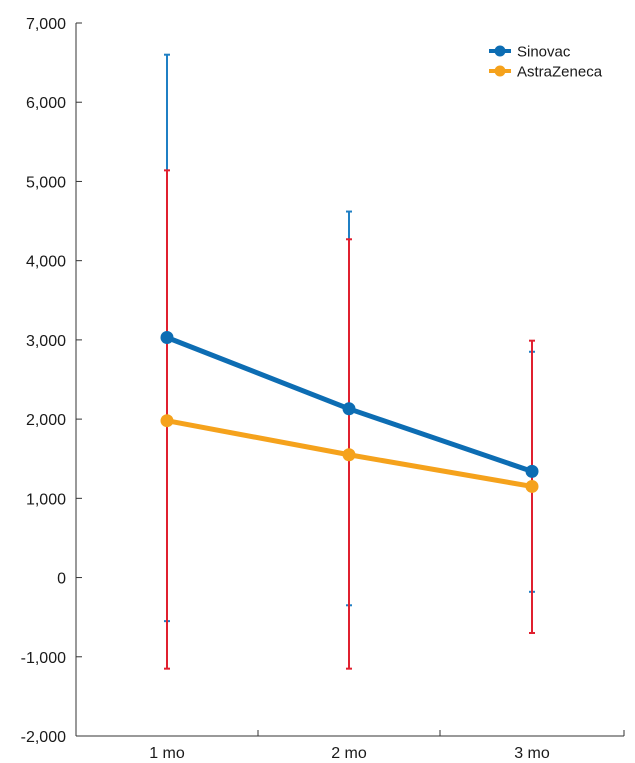 This screenshot has width=635, height=763. I want to click on x-axis: 1 mo 2 mo 3 mo, so click(350, 746).